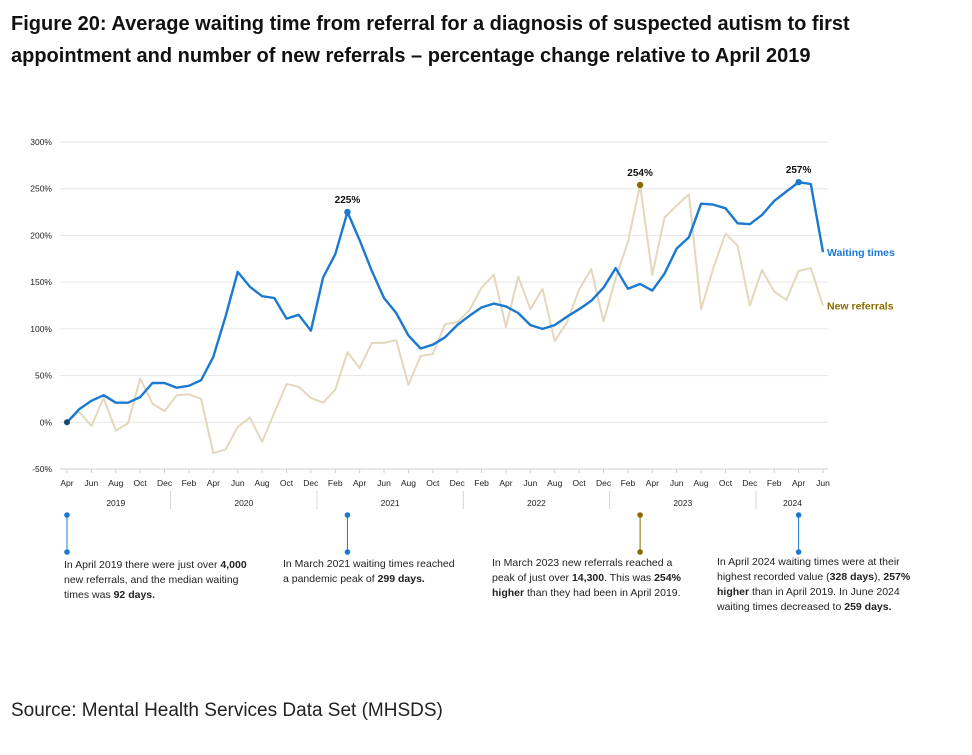 Image resolution: width=972 pixels, height=755 pixels. What do you see at coordinates (243, 503) in the screenshot?
I see `year-label: 2020` at bounding box center [243, 503].